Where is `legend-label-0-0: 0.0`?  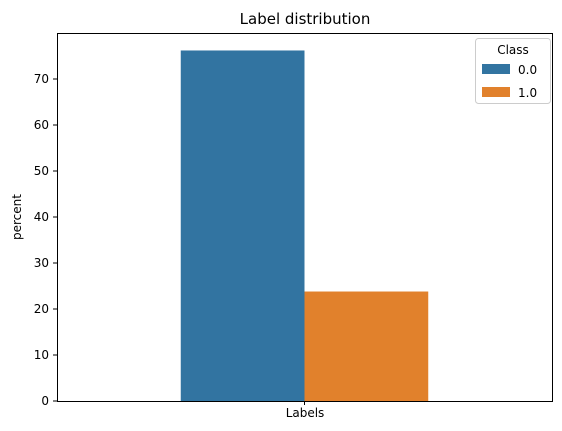
legend-label-0-0: 0.0 is located at coordinates (527, 70).